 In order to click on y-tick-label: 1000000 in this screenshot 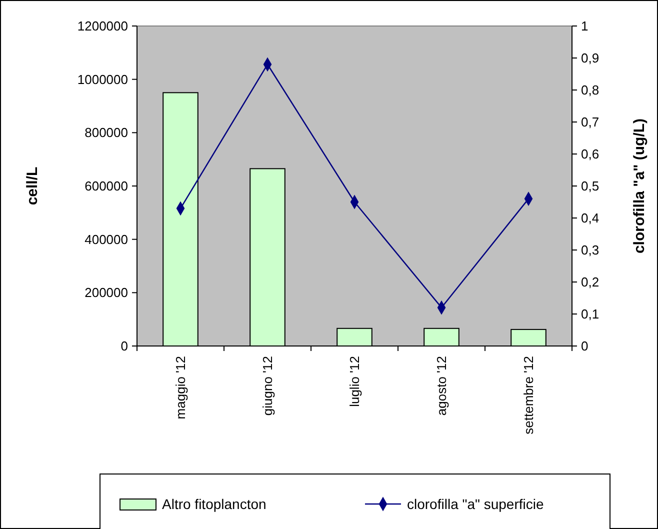, I will do `click(102, 79)`.